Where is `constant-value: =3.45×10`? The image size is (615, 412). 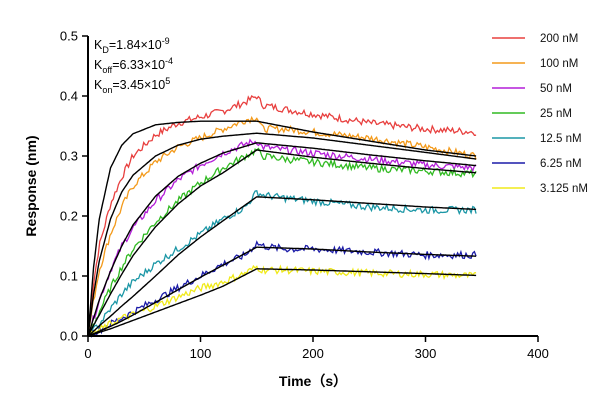
constant-value: =3.45×10 is located at coordinates (138, 85).